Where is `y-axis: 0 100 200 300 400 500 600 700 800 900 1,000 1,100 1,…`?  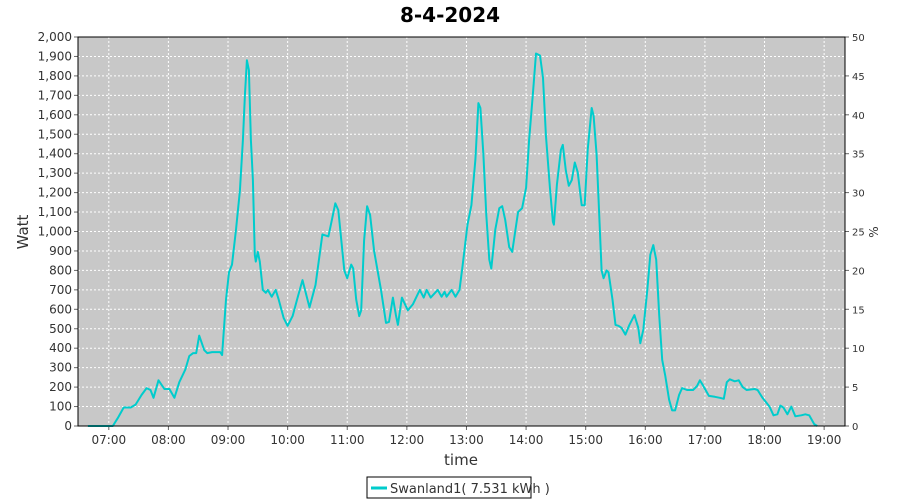 y-axis: 0 100 200 300 400 500 600 700 800 900 1,000 1,100 1,… is located at coordinates (58, 231).